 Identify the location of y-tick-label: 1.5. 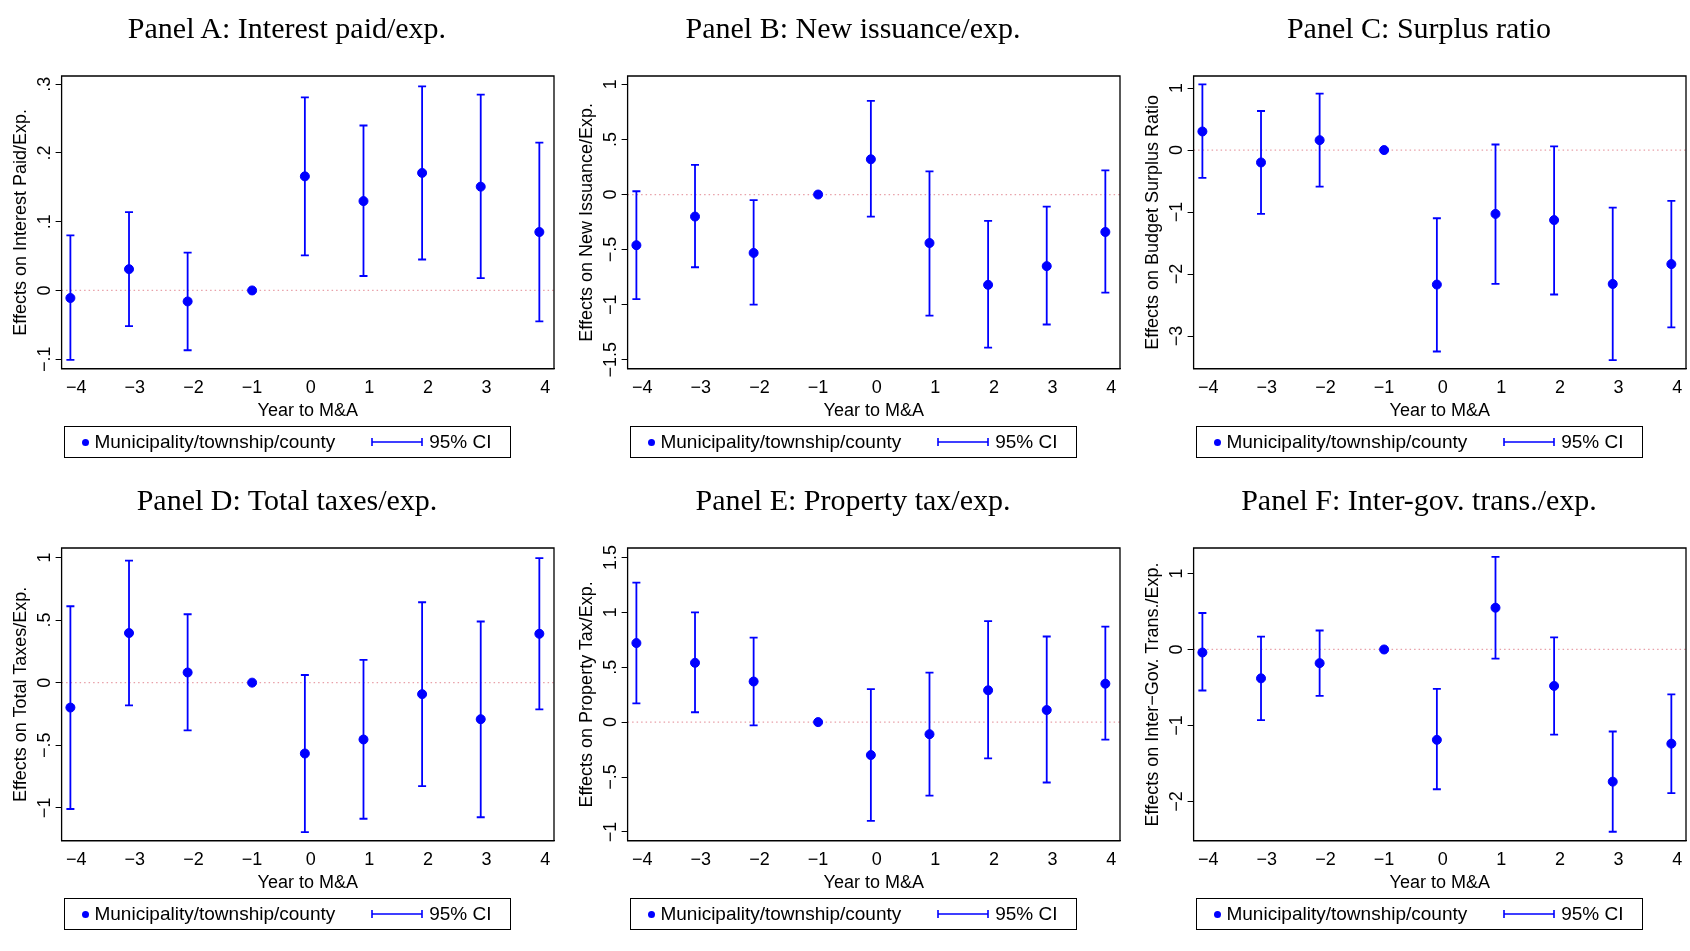
(609, 557).